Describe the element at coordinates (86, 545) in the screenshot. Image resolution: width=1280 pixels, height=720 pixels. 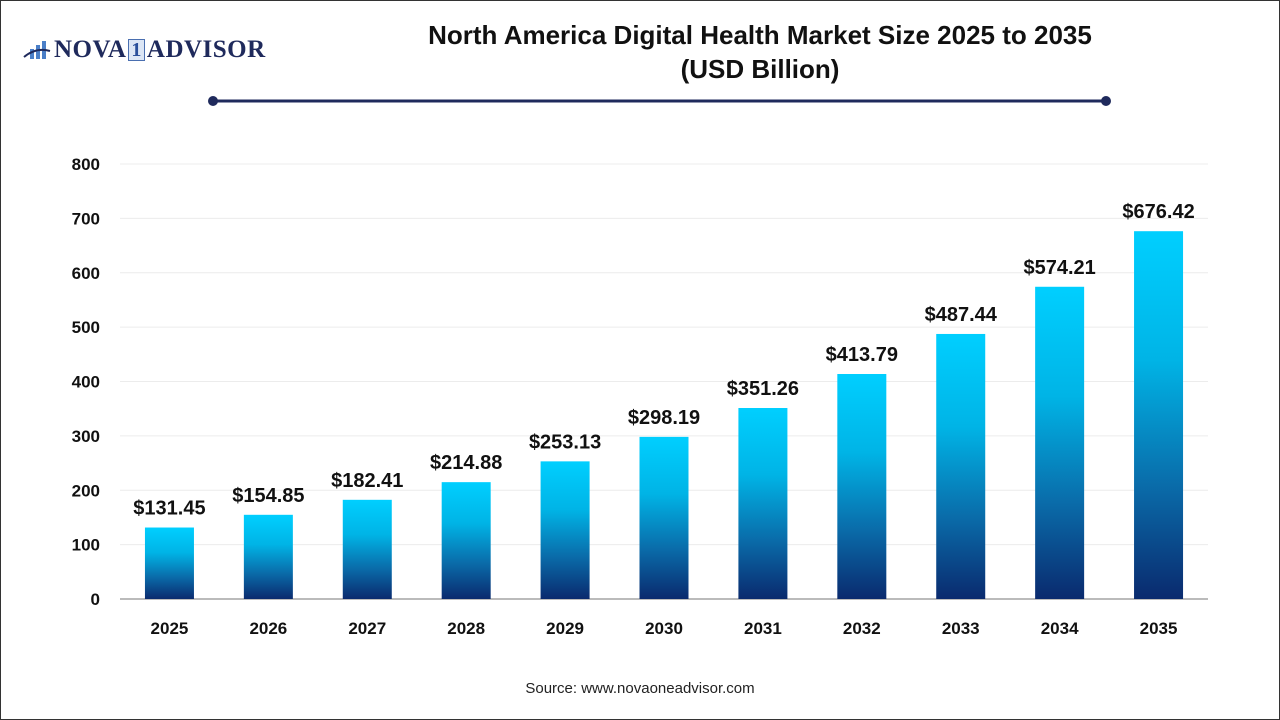
I see `y-tick-label: 100` at that location.